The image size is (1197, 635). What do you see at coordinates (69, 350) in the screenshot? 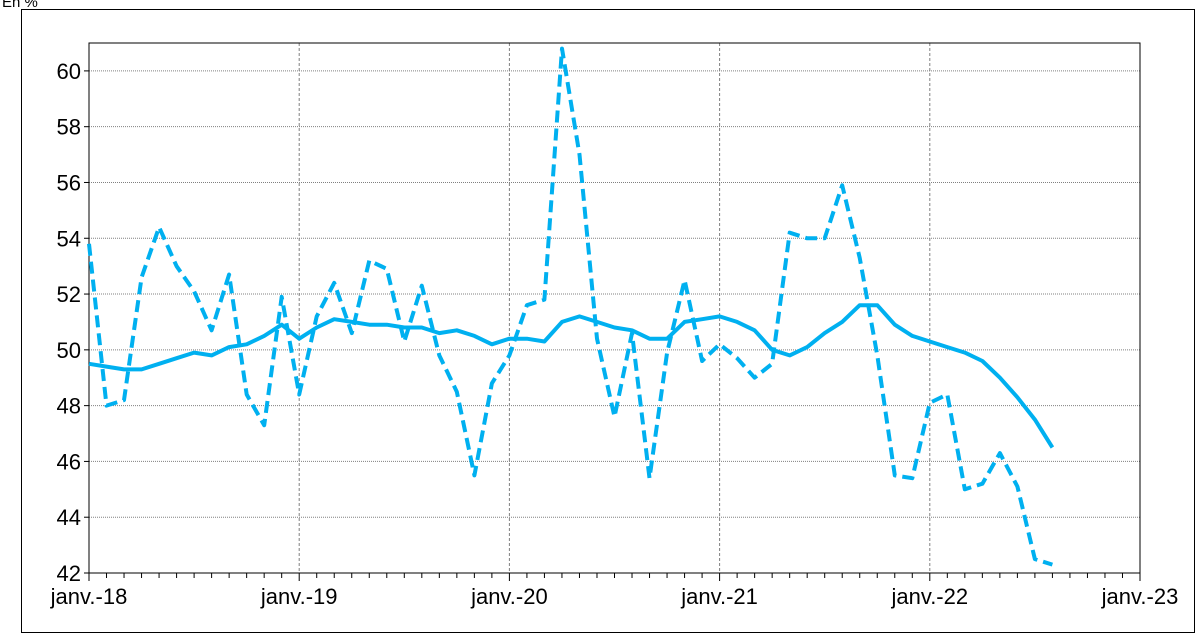
I see `y-tick-label: 50` at bounding box center [69, 350].